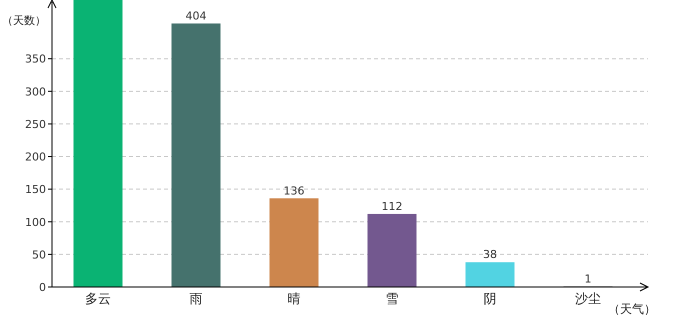 This screenshot has height=320, width=680. What do you see at coordinates (35, 124) in the screenshot?
I see `y-tick-label: 250` at bounding box center [35, 124].